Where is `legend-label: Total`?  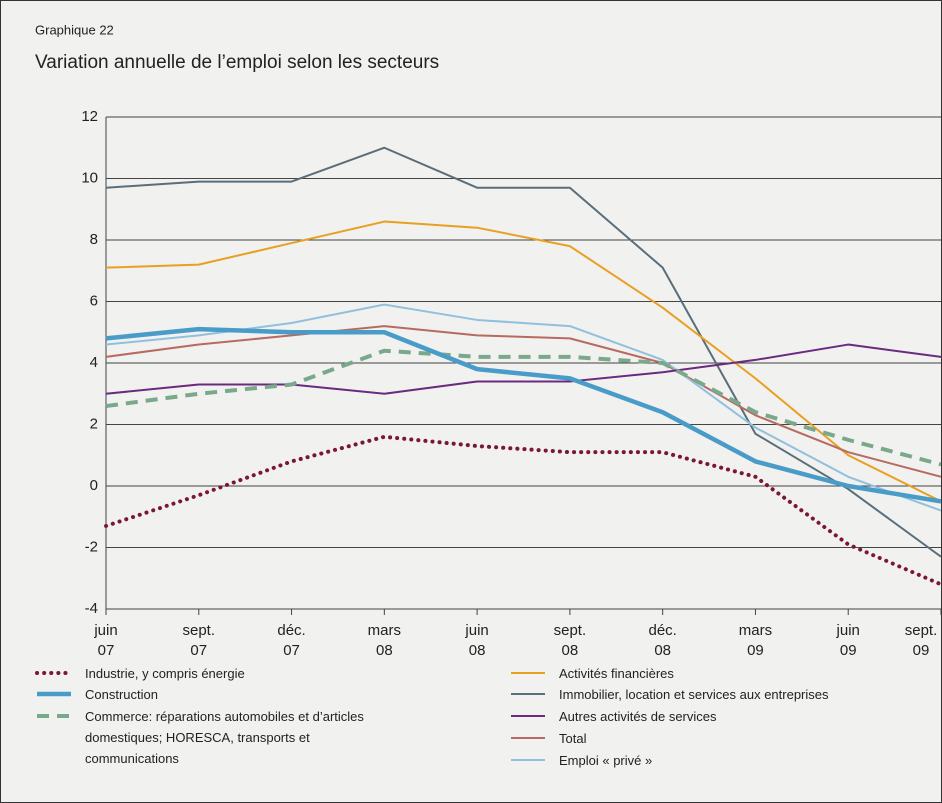
legend-label: Total is located at coordinates (573, 738).